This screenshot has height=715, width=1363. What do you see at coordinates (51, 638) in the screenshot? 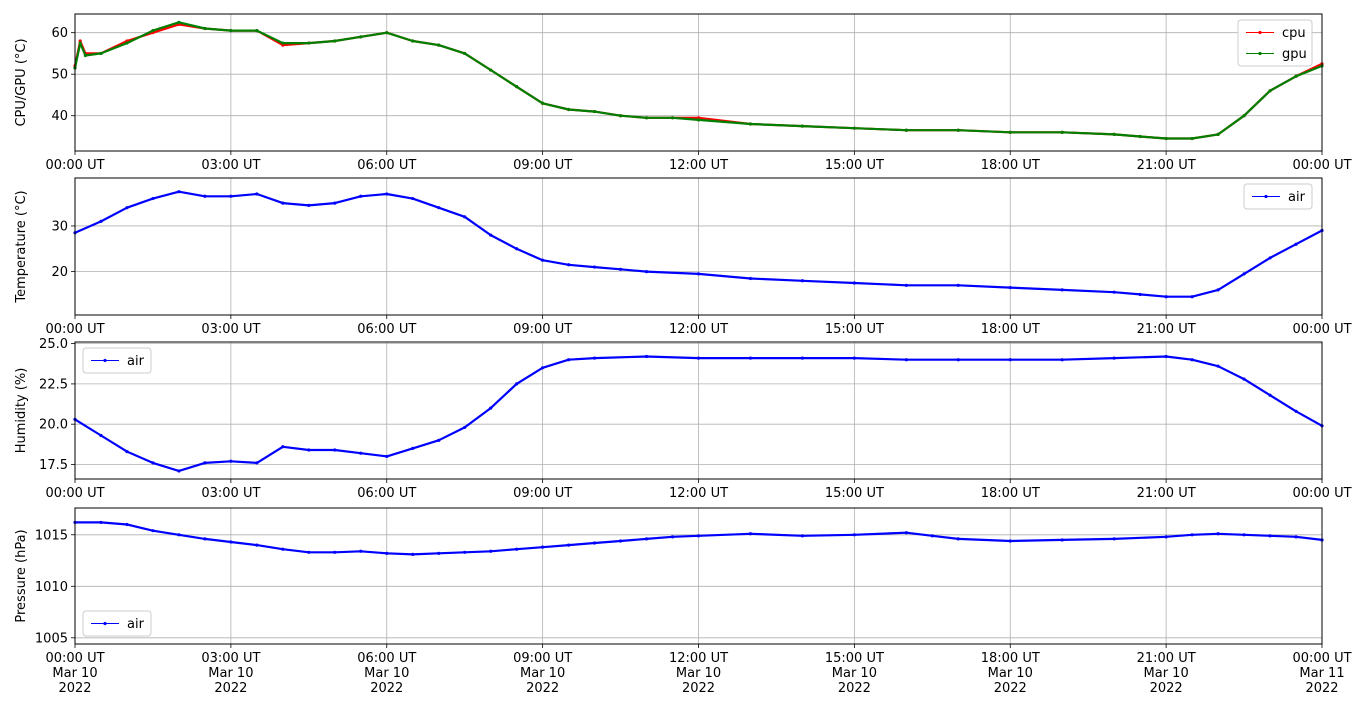
I see `y-tick-label: 1005` at bounding box center [51, 638].